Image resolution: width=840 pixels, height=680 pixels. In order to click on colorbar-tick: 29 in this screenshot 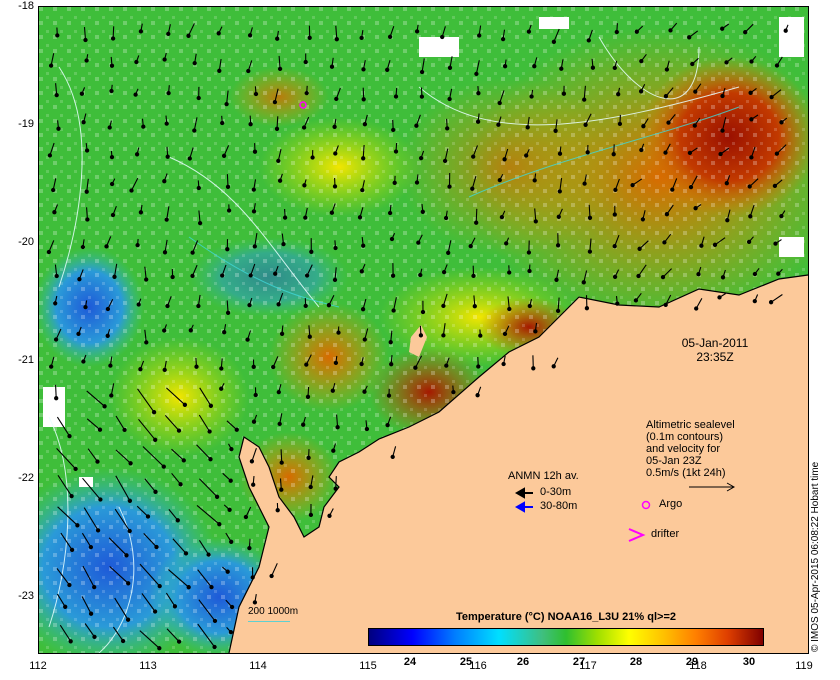, I will do `click(692, 662)`.